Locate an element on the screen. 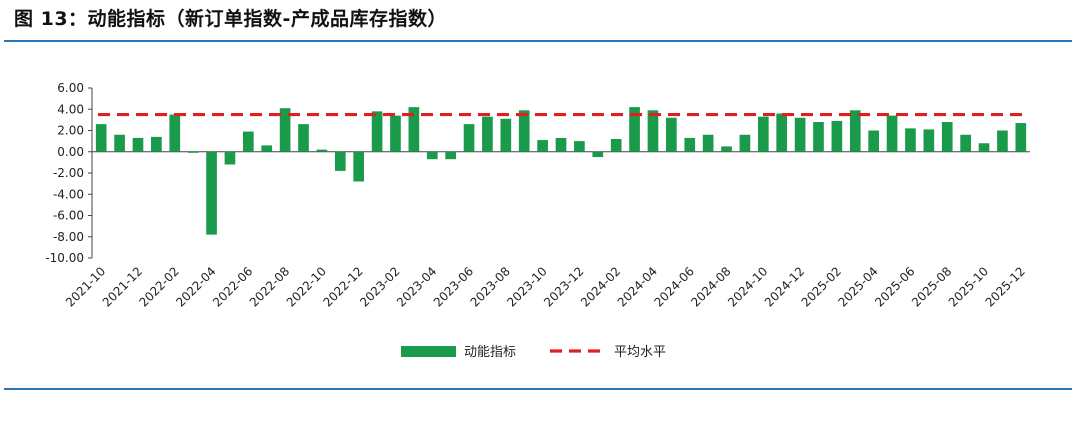  legend: 动能指标 平均水平 is located at coordinates (533, 352).